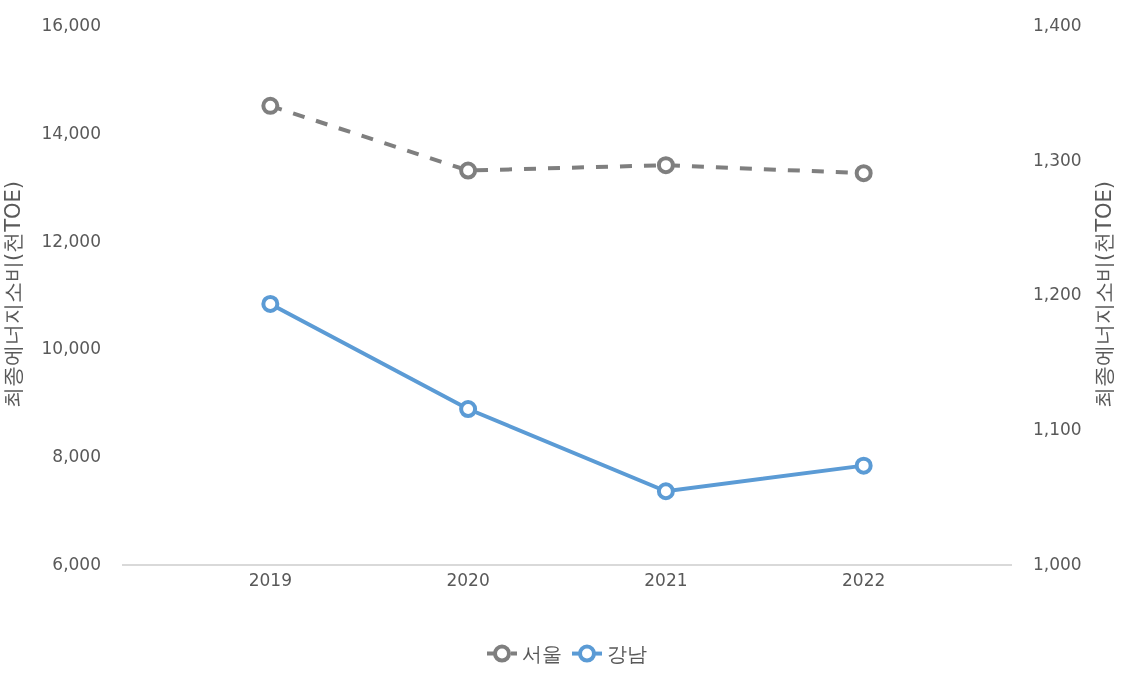  Describe the element at coordinates (1057, 563) in the screenshot. I see `y2-tick-label: 1,000` at that location.